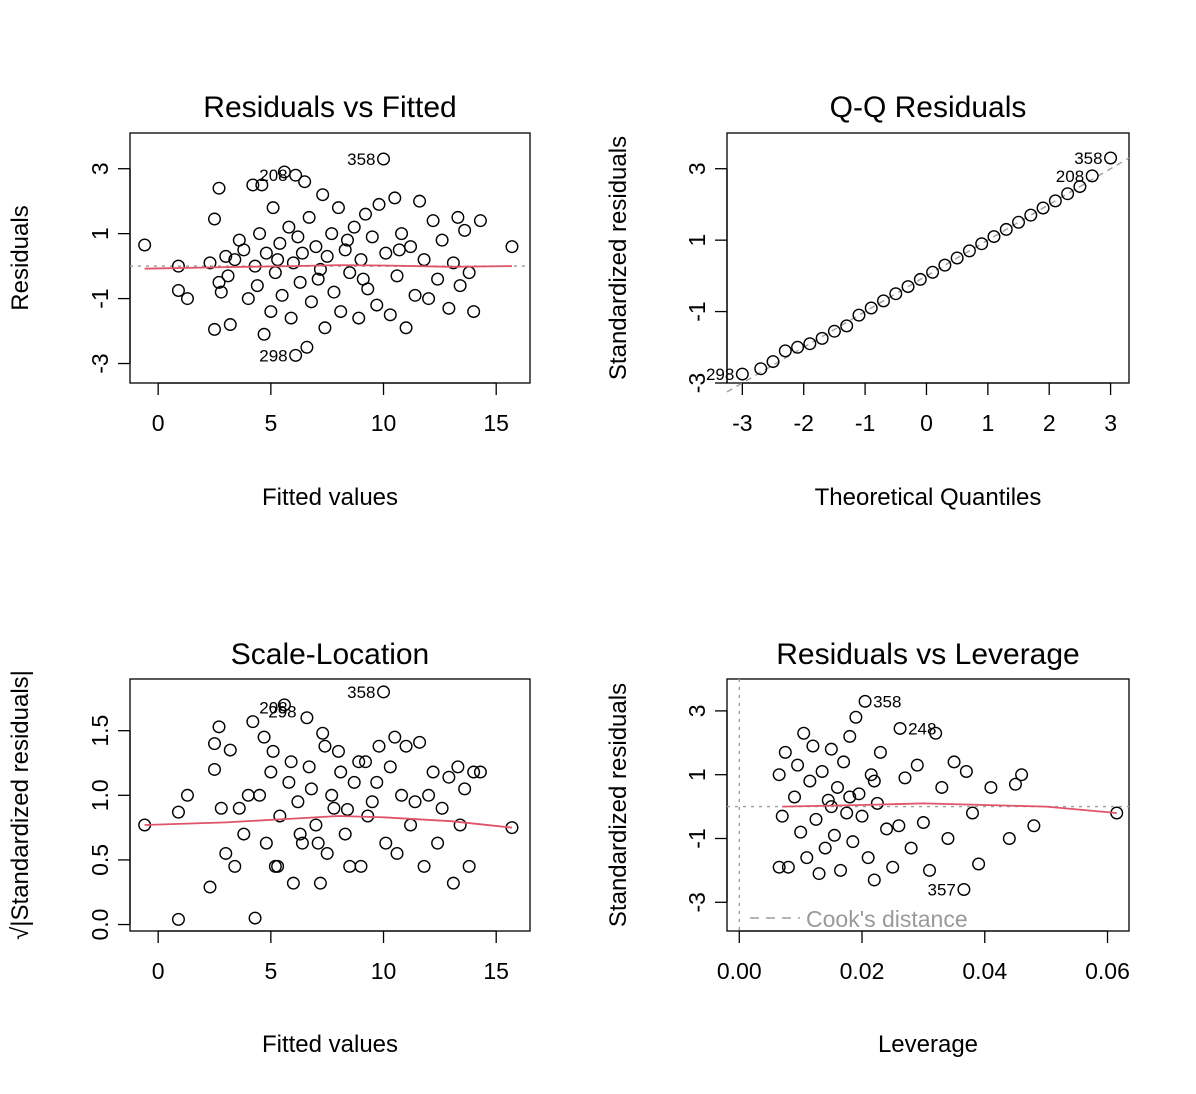 This screenshot has height=1094, width=1196. I want to click on x-tick-label: -2, so click(803, 423).